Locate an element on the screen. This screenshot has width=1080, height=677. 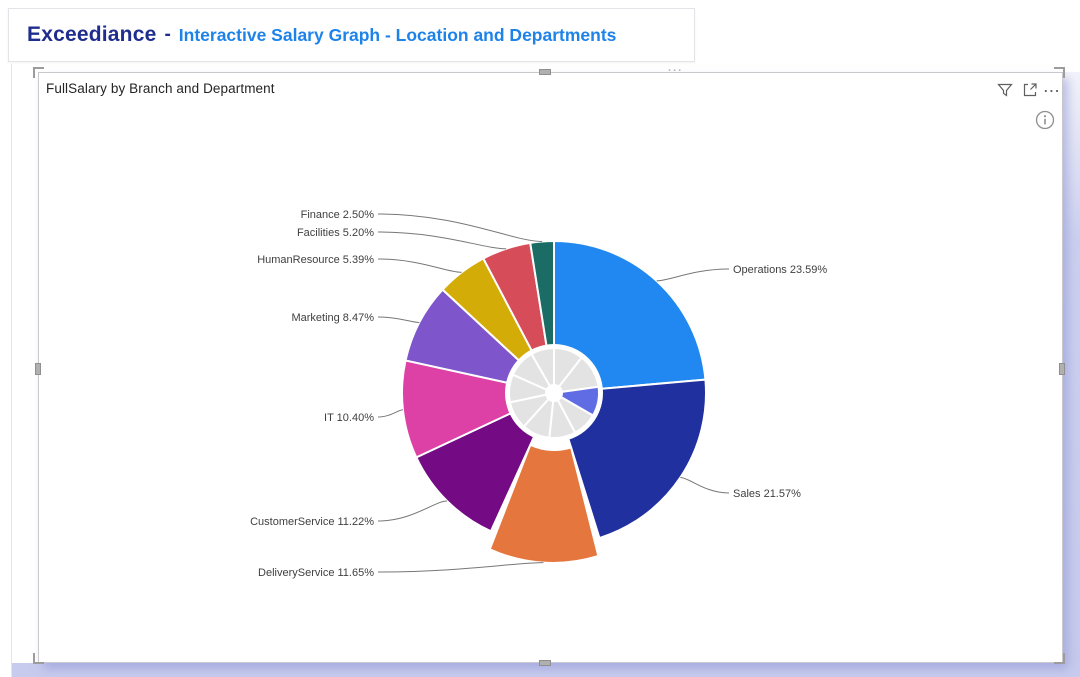
selection-handle-top-left is located at coordinates (38, 72).